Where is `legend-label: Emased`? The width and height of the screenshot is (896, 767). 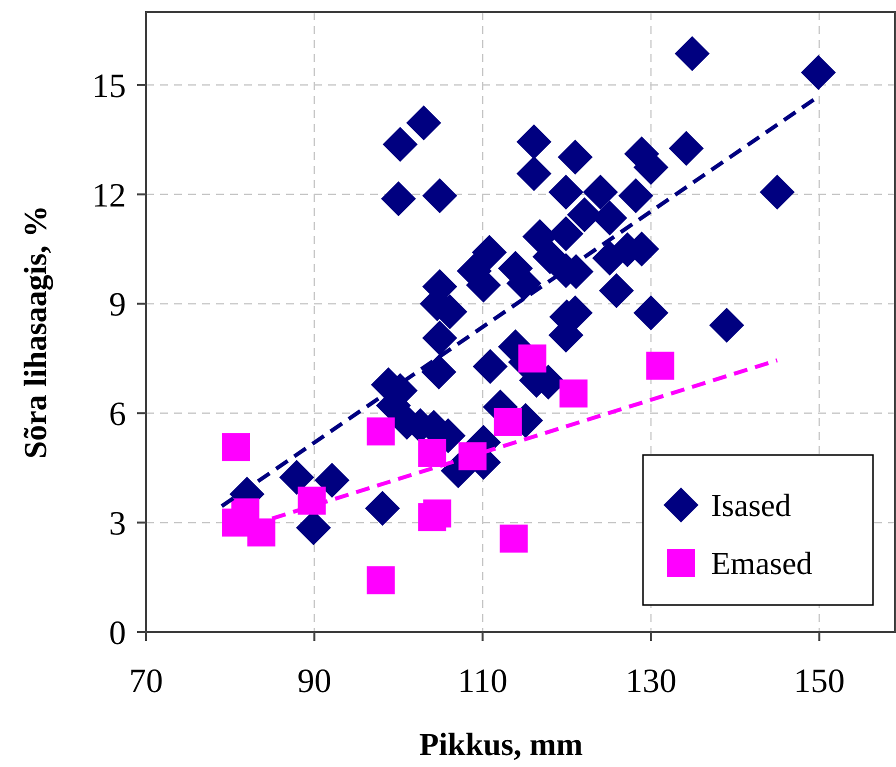 legend-label: Emased is located at coordinates (761, 563).